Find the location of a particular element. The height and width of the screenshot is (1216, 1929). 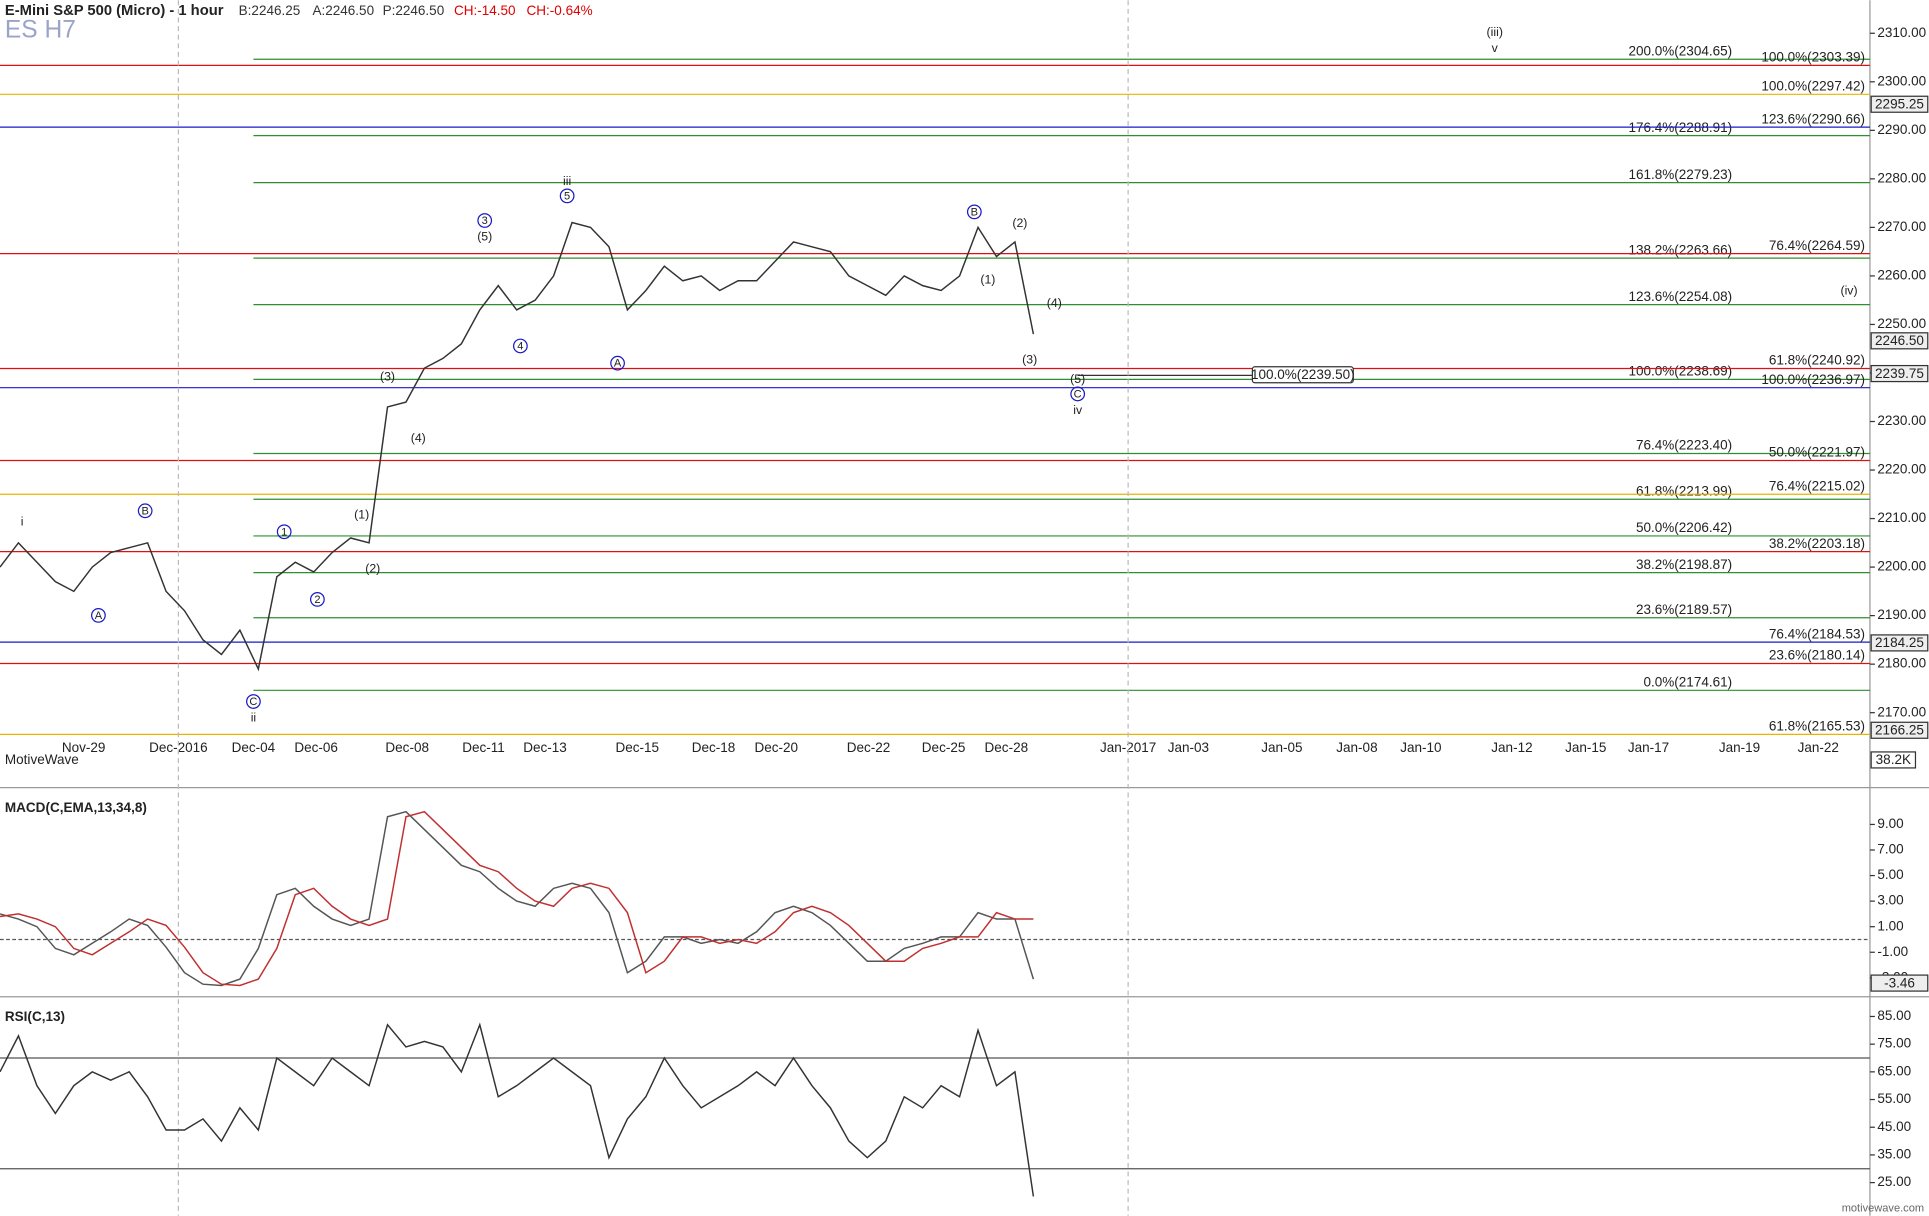

wave-label: B is located at coordinates (144, 511).